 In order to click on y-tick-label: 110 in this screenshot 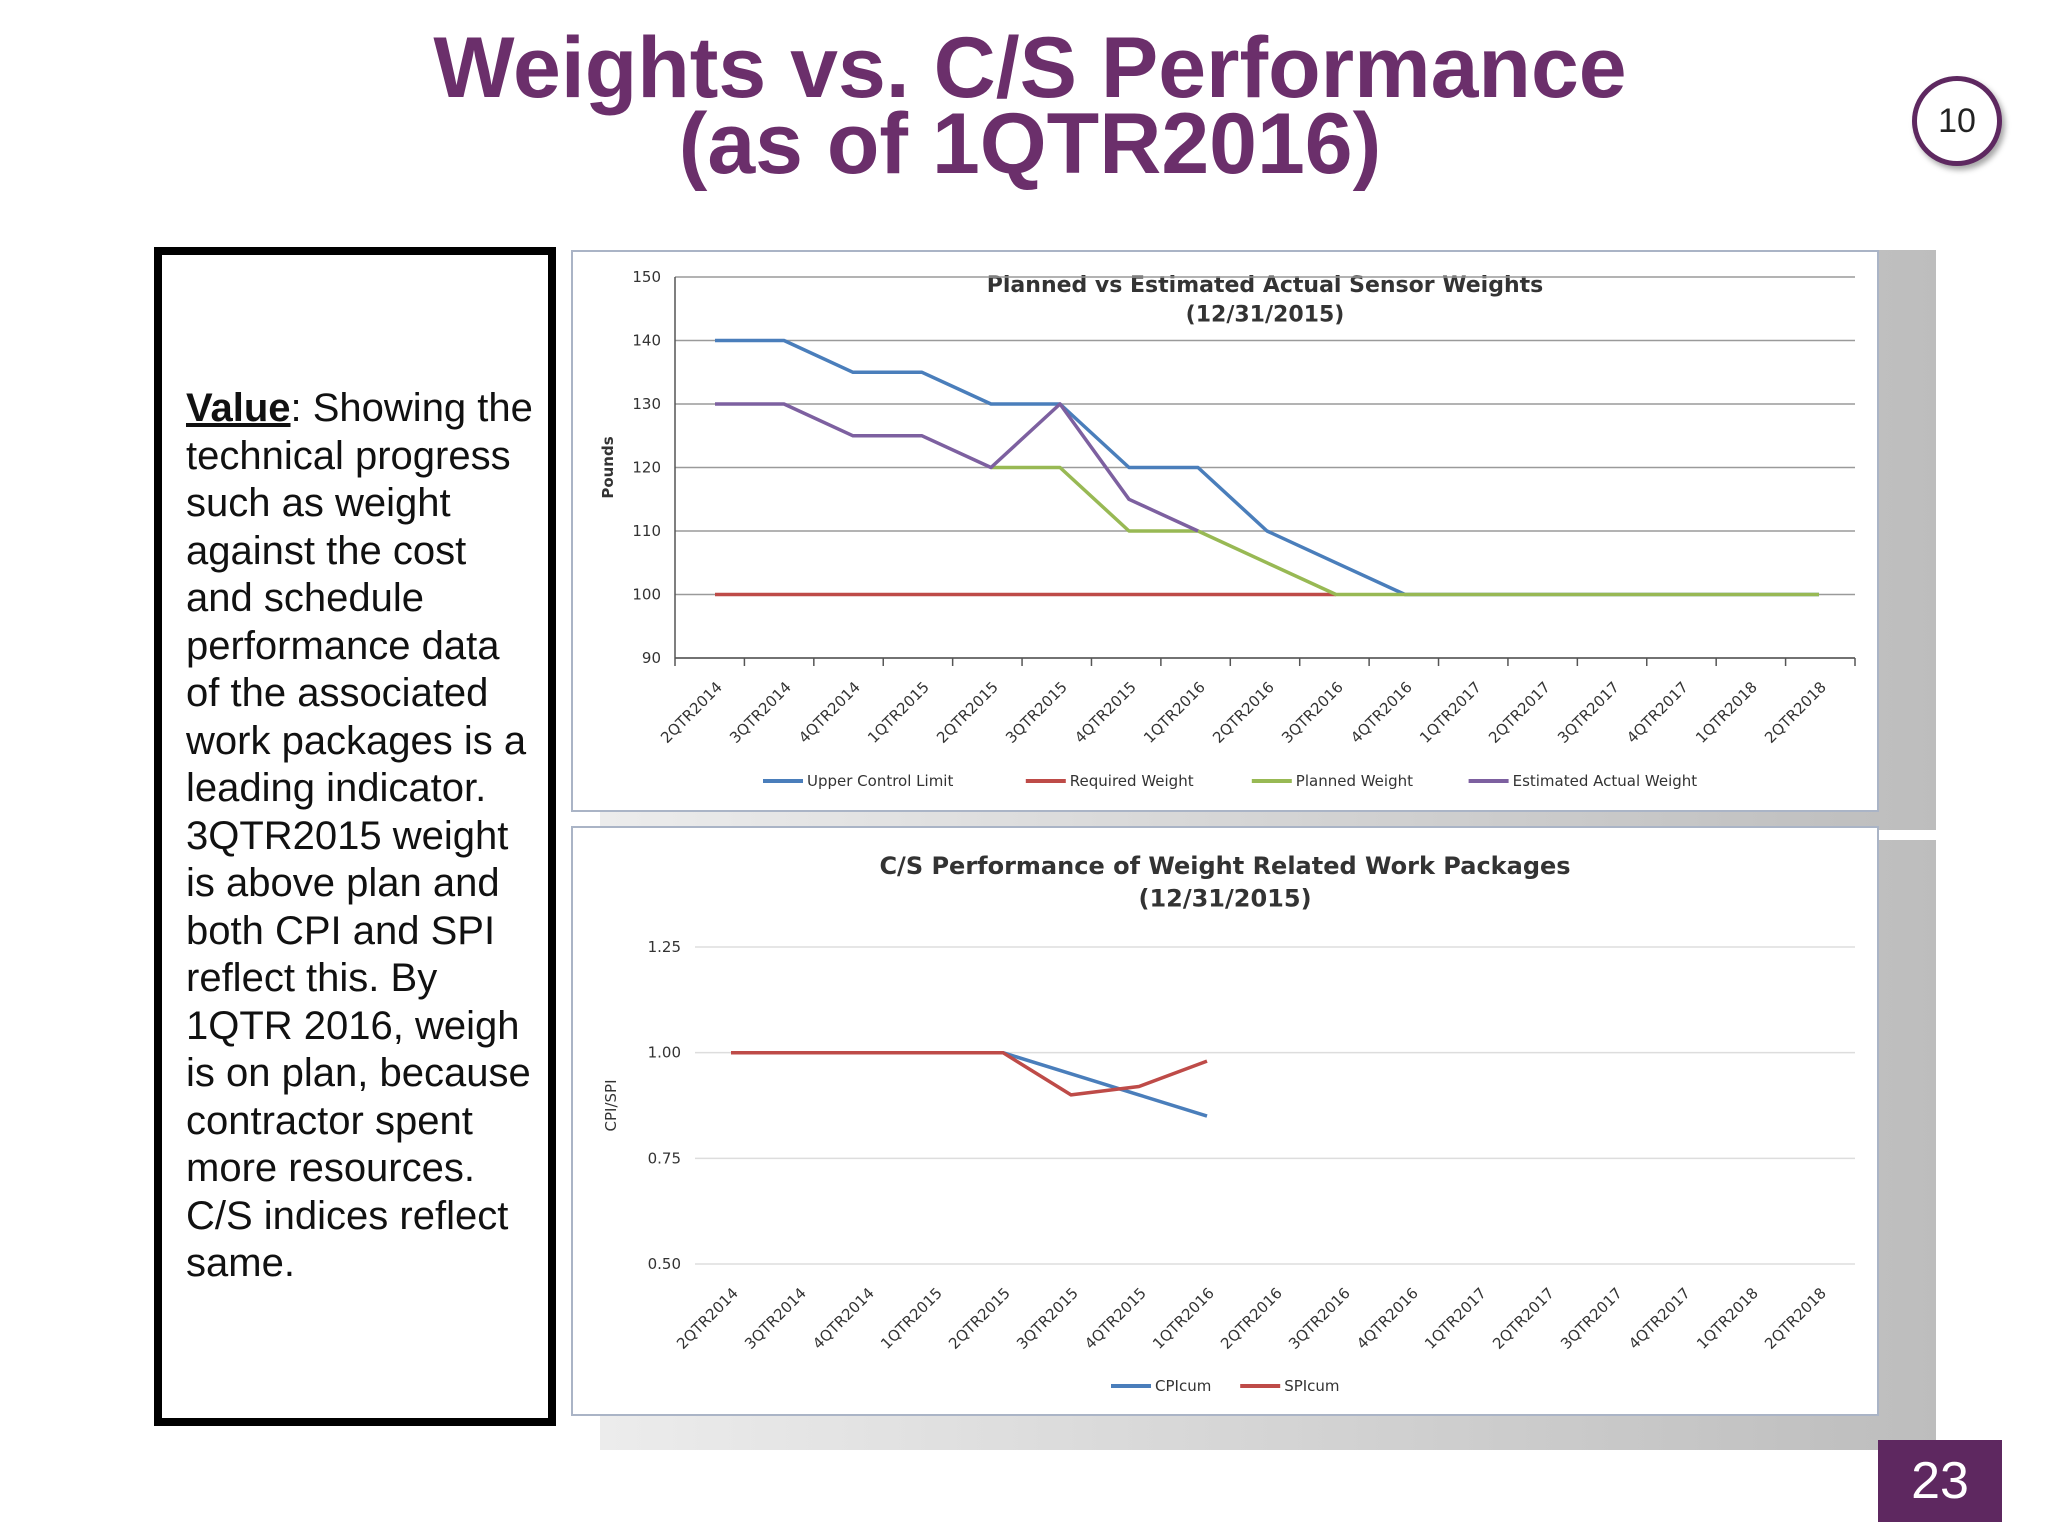, I will do `click(646, 531)`.